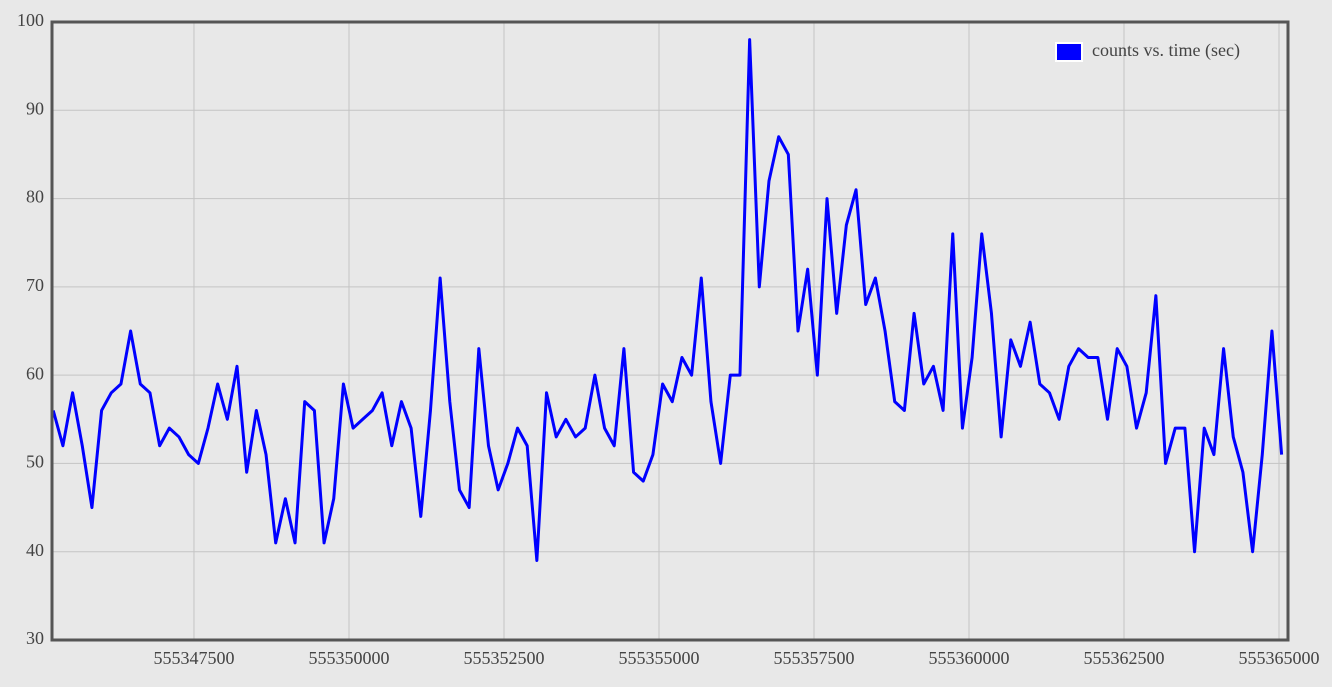  Describe the element at coordinates (35, 197) in the screenshot. I see `y-tick-label: 80` at that location.